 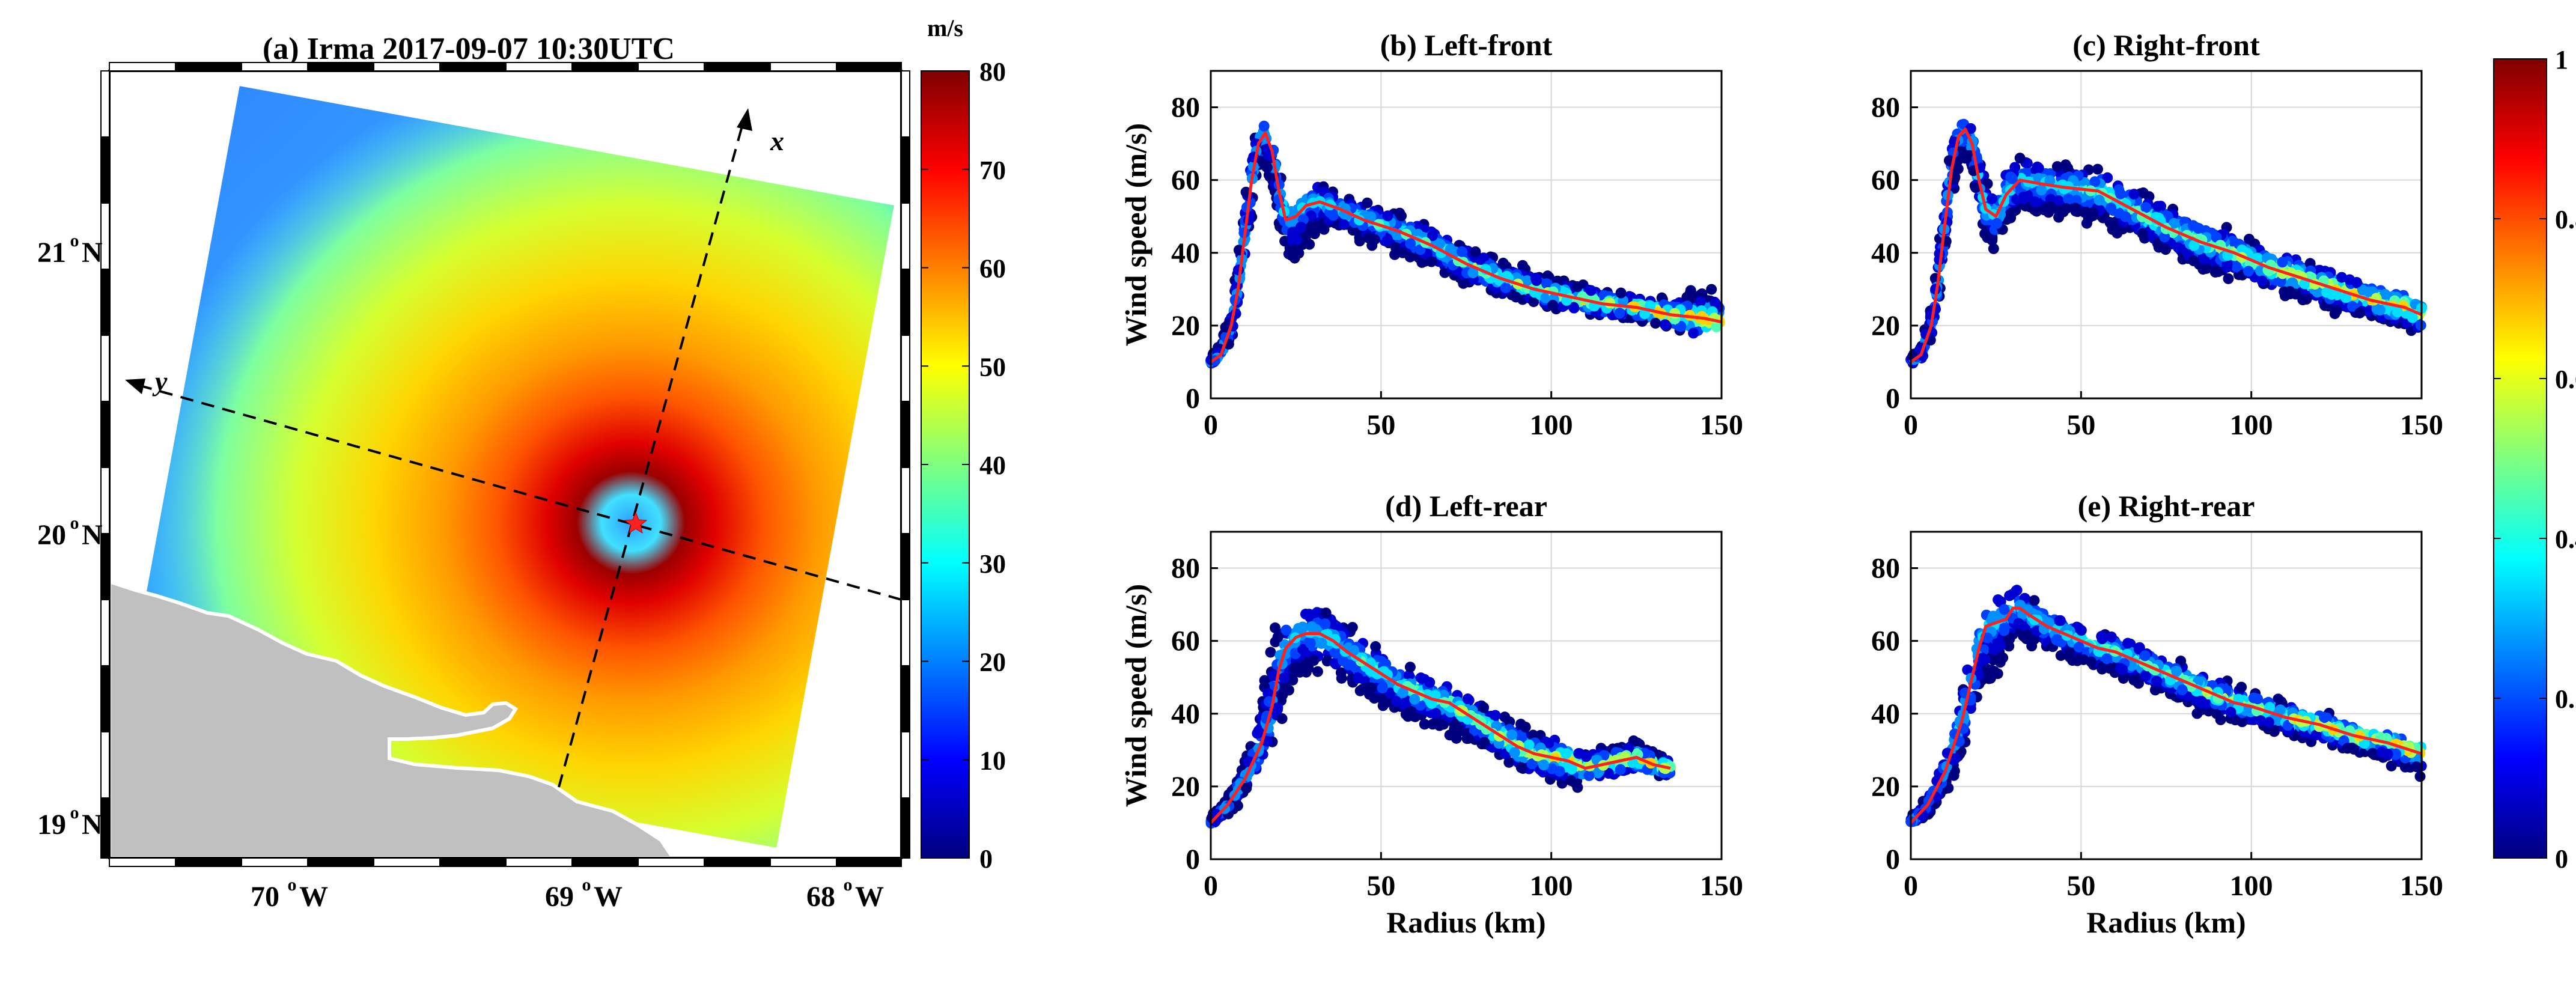 What do you see at coordinates (992, 564) in the screenshot?
I see `colorbar-tick-label: 30` at bounding box center [992, 564].